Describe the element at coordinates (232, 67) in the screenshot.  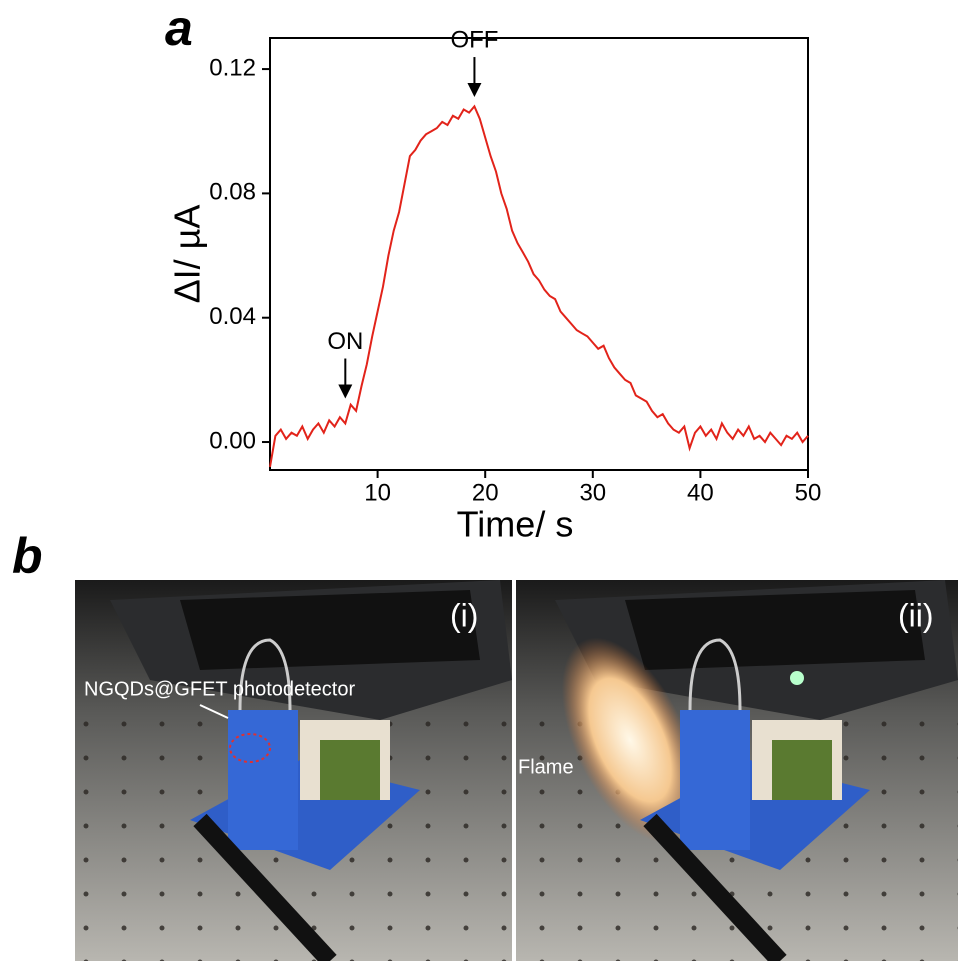
I see `y-tick-label: 0.12` at that location.